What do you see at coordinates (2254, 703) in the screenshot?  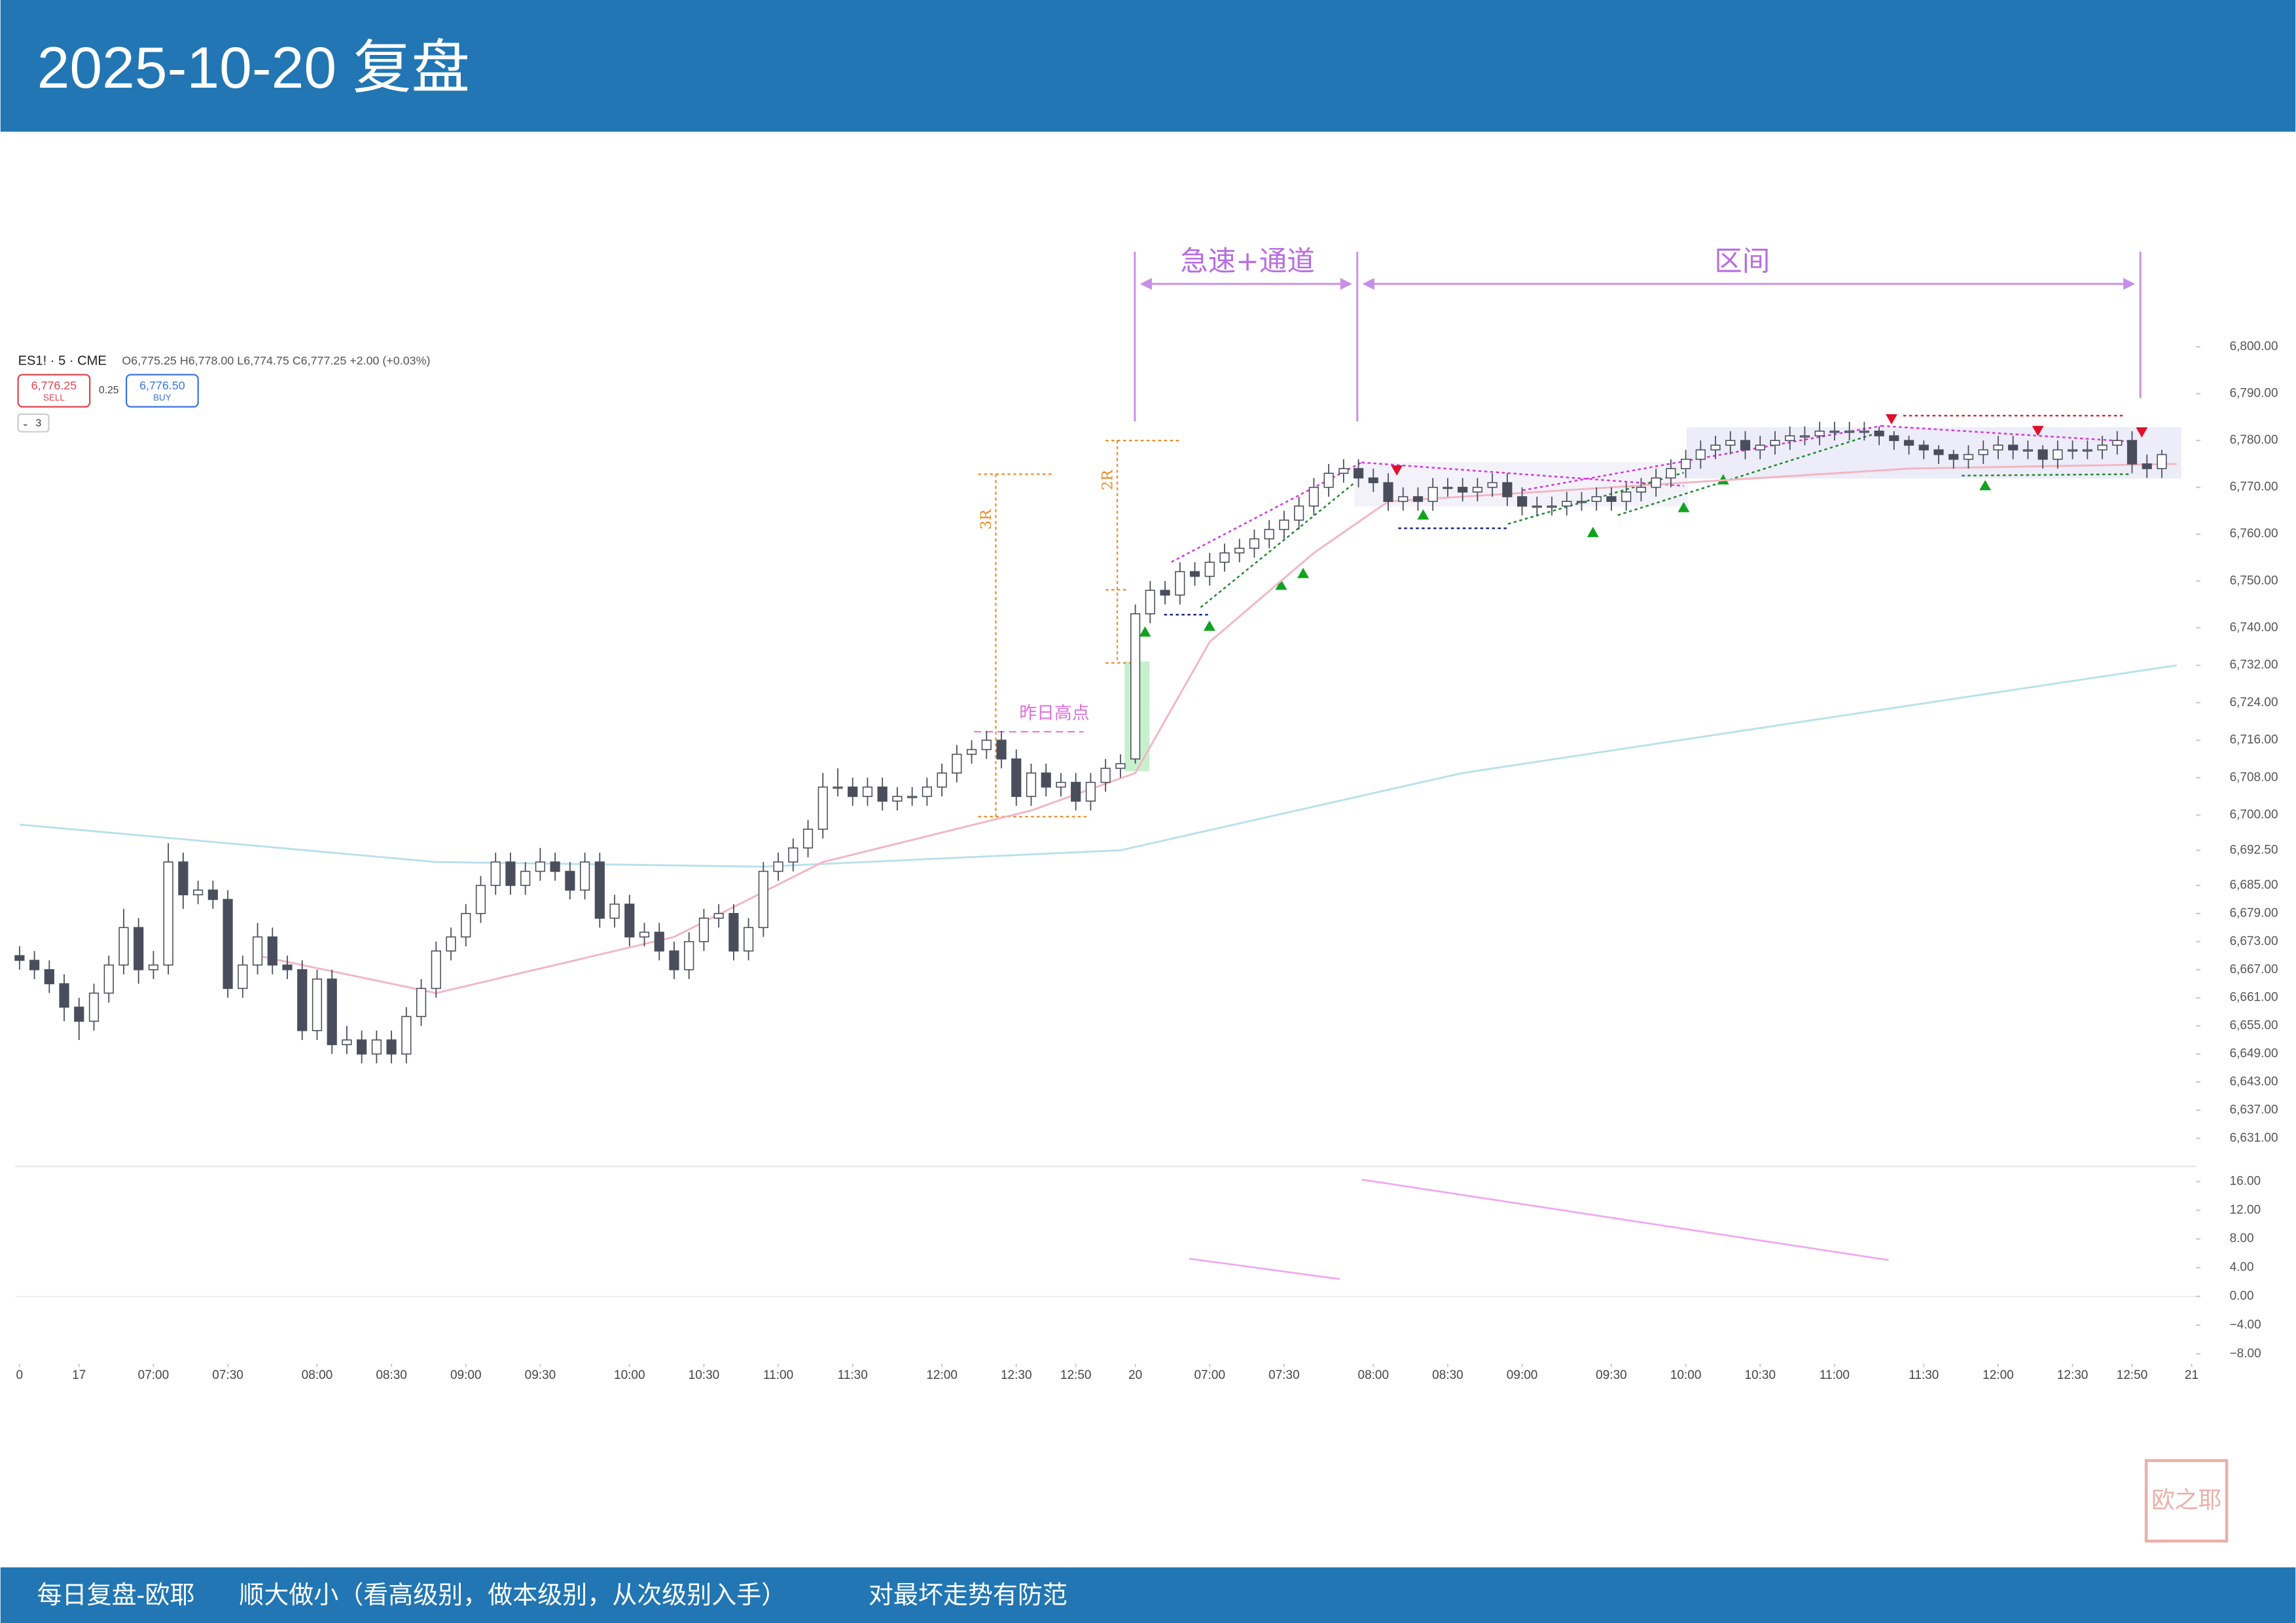 I see `y-tick-label: 6,724.00` at bounding box center [2254, 703].